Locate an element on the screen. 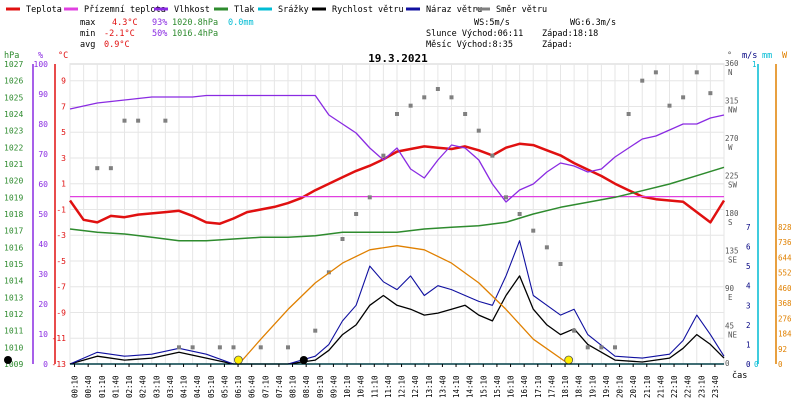 The image size is (800, 400). stat-avg-temp: 0.9°C is located at coordinates (117, 45).